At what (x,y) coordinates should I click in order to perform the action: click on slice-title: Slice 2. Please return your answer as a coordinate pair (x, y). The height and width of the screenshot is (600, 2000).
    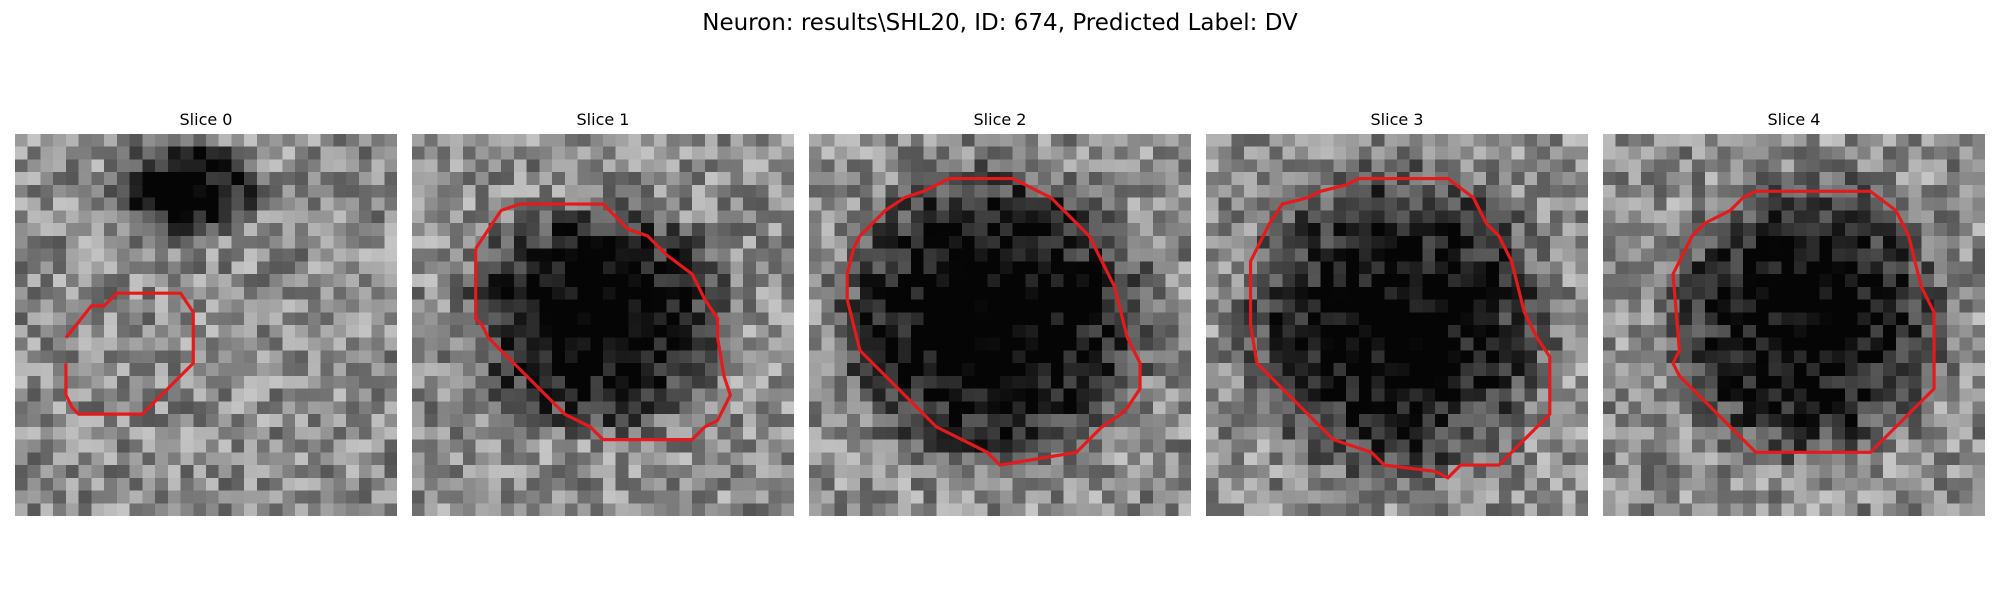
    Looking at the image, I should click on (1000, 119).